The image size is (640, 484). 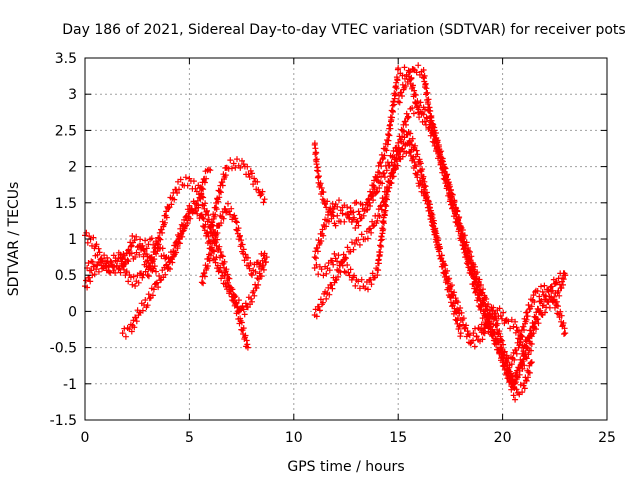 What do you see at coordinates (72, 312) in the screenshot?
I see `y-tick-label: 0` at bounding box center [72, 312].